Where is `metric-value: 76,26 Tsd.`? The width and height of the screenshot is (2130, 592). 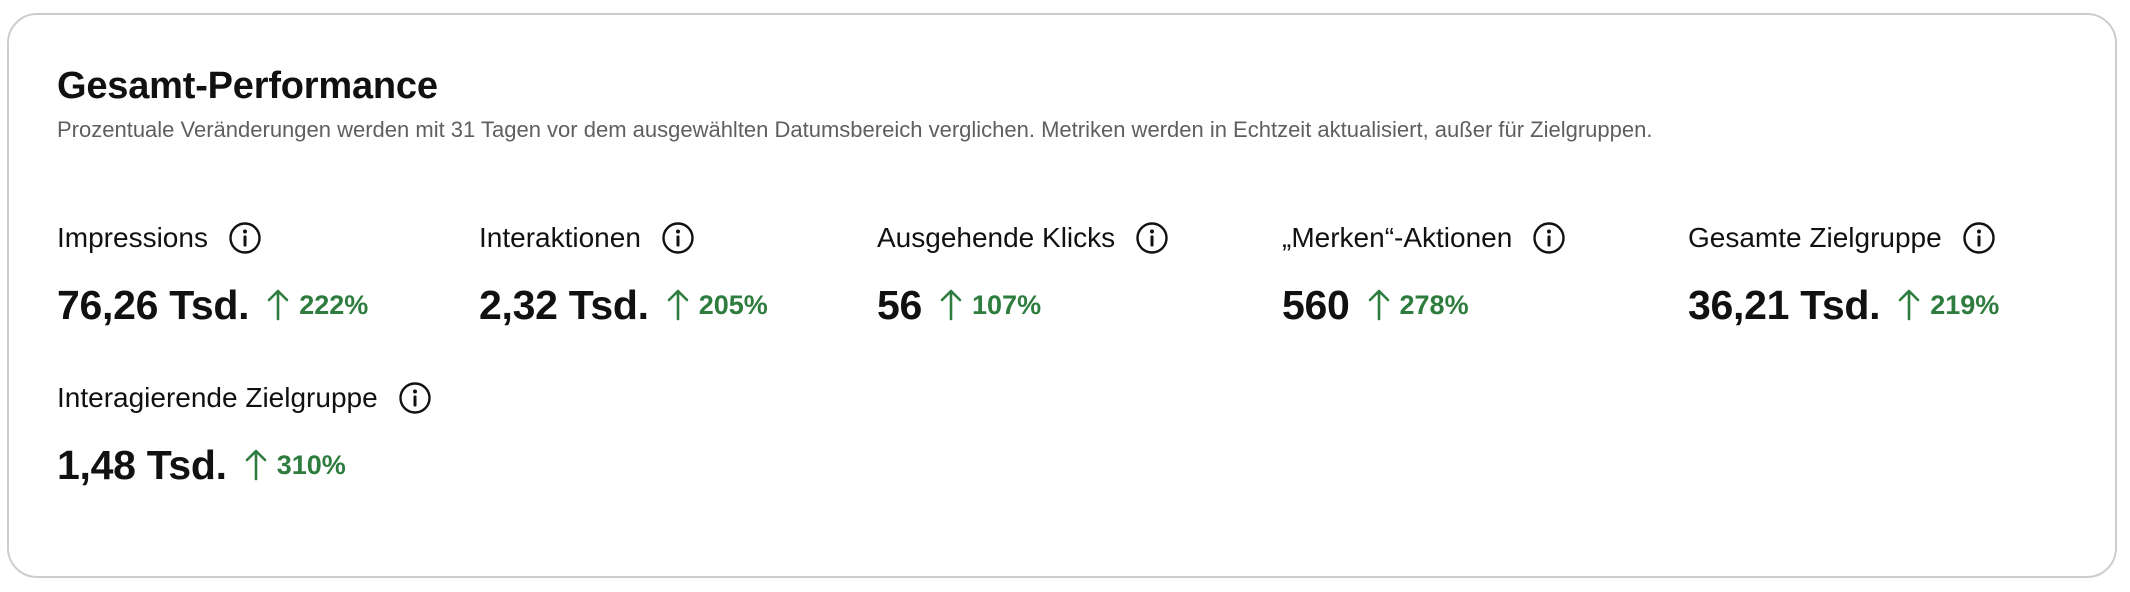 metric-value: 76,26 Tsd. is located at coordinates (153, 304).